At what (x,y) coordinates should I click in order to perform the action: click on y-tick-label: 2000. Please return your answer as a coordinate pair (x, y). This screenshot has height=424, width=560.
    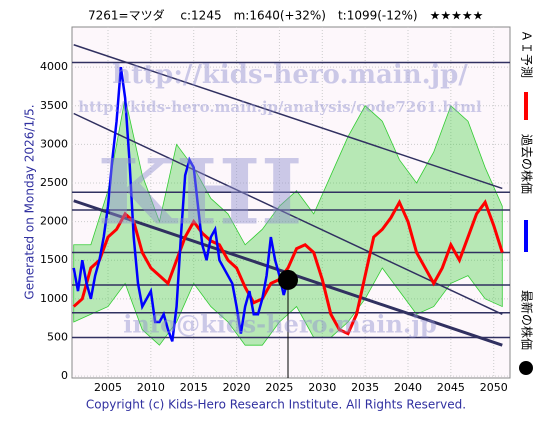
    Looking at the image, I should click on (54, 221).